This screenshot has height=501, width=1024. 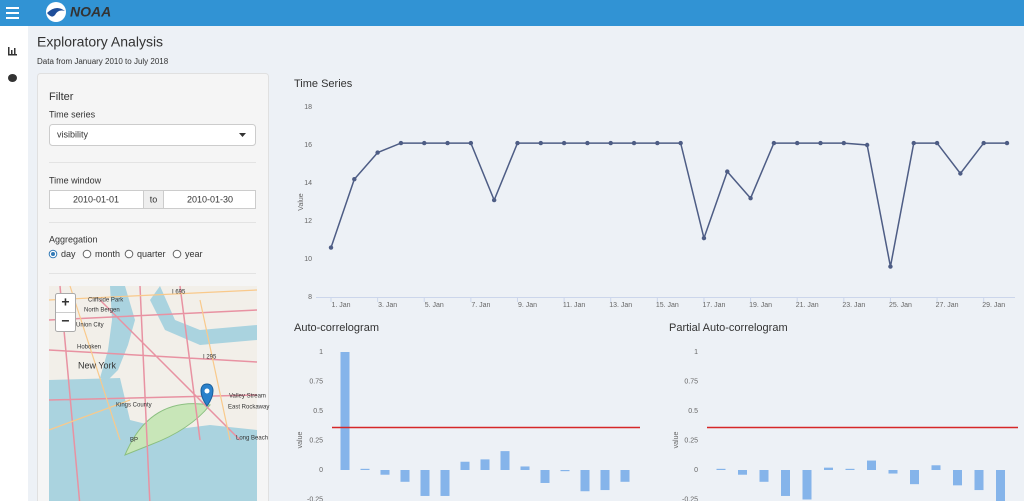 What do you see at coordinates (87, 254) in the screenshot?
I see `radio-circle` at bounding box center [87, 254].